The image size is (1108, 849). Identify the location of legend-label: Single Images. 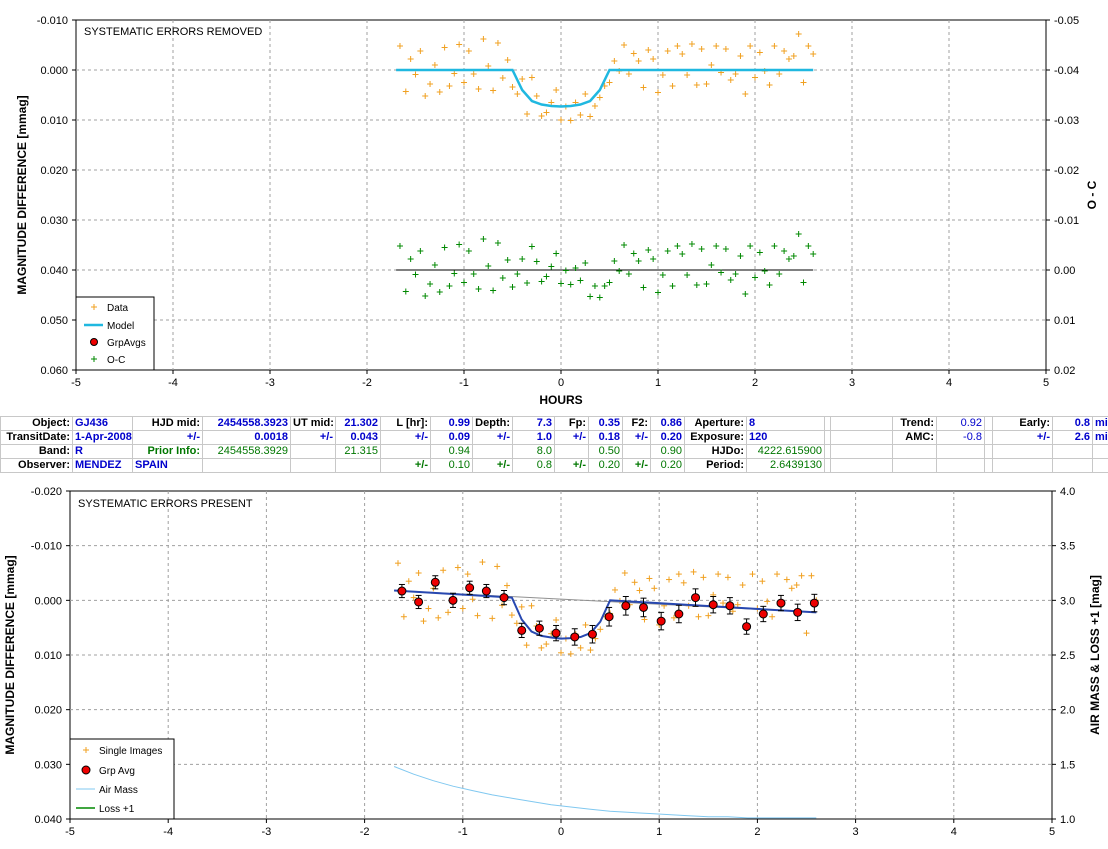
(130, 751).